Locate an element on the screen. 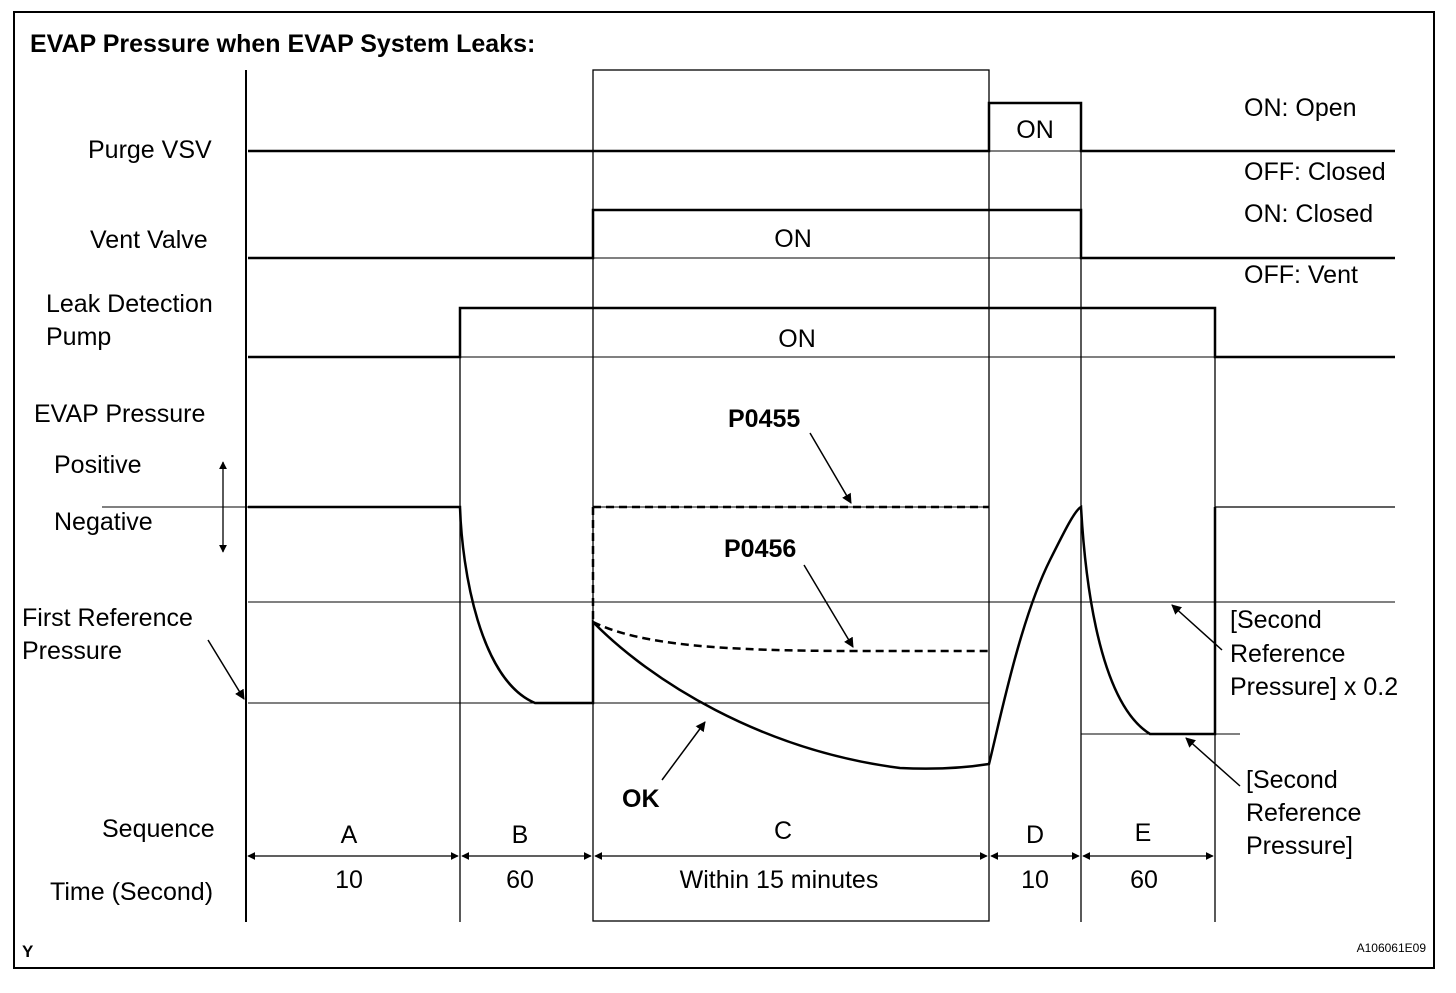 This screenshot has width=1456, height=993. second-ref-label-3: Pressure] is located at coordinates (1299, 846).